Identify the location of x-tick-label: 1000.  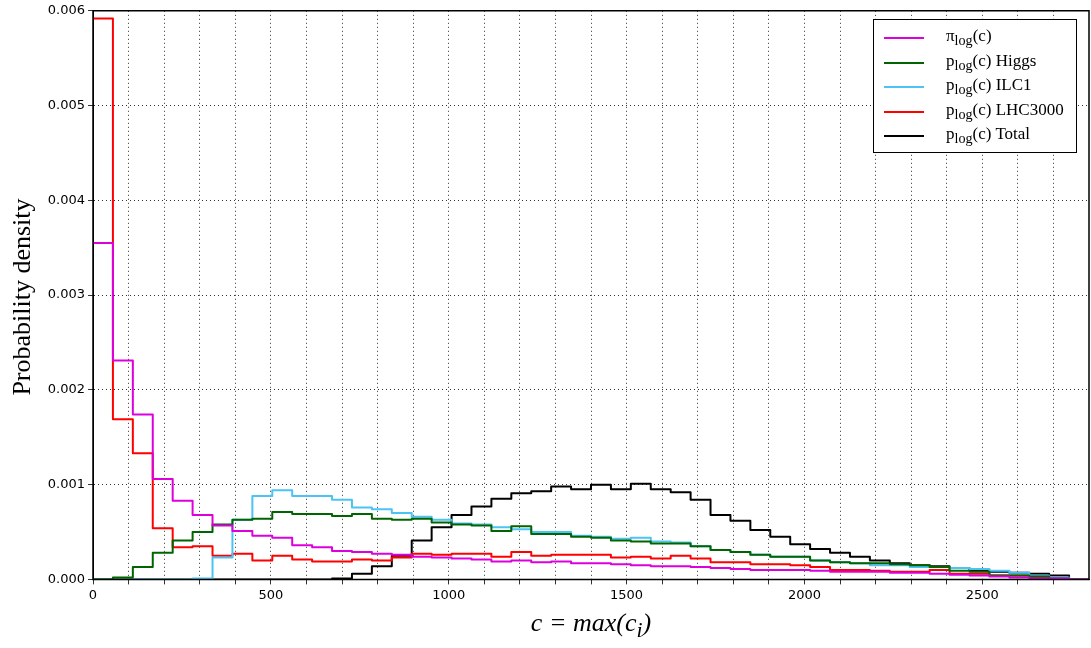
(449, 594).